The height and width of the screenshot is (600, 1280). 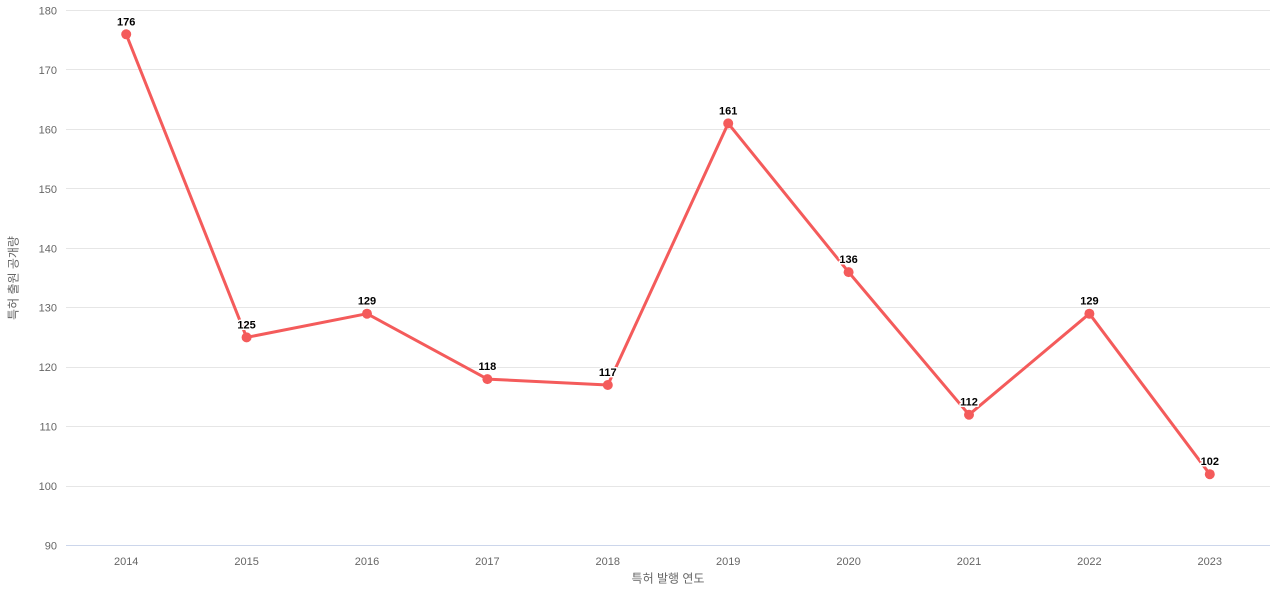 I want to click on y-tick-label: 140, so click(x=48, y=249).